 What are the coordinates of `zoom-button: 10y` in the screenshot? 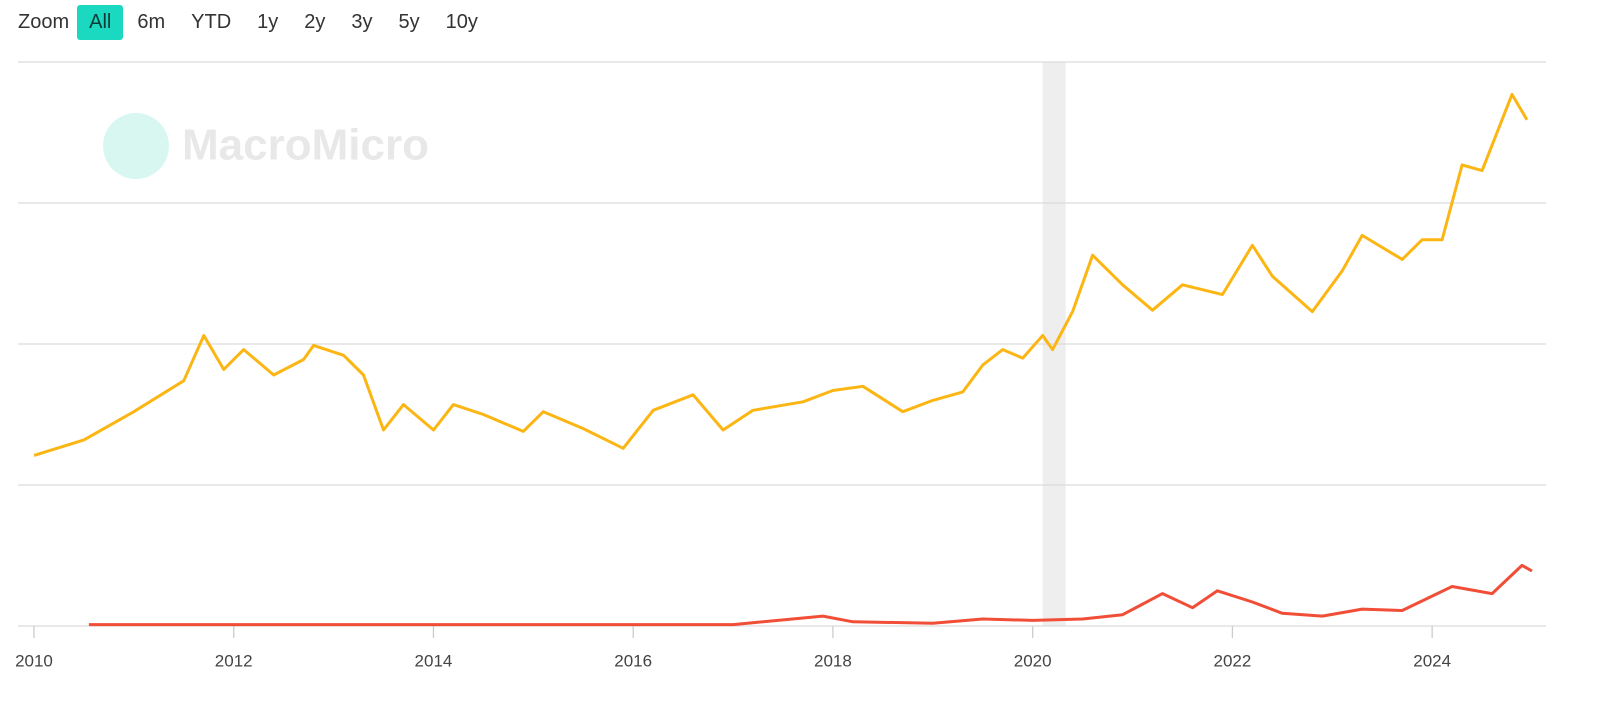 It's located at (462, 22).